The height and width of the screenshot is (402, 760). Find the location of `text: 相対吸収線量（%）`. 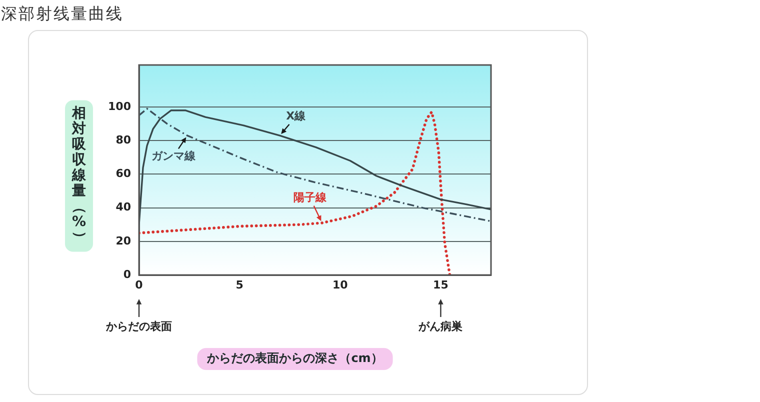

text: 相対吸収線量（%） is located at coordinates (79, 175).